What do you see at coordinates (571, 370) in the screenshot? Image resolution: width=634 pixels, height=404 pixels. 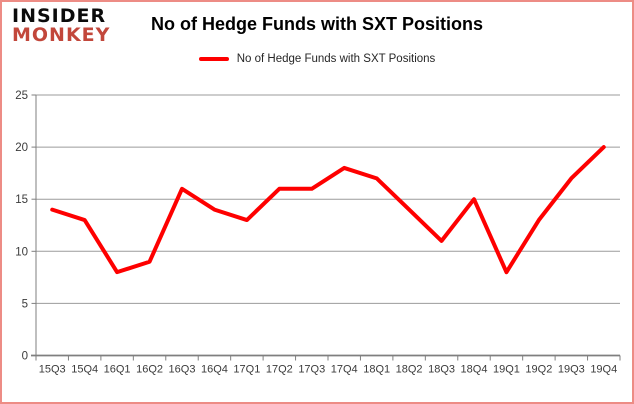 I see `x-tick-19Q3: 19Q3` at bounding box center [571, 370].